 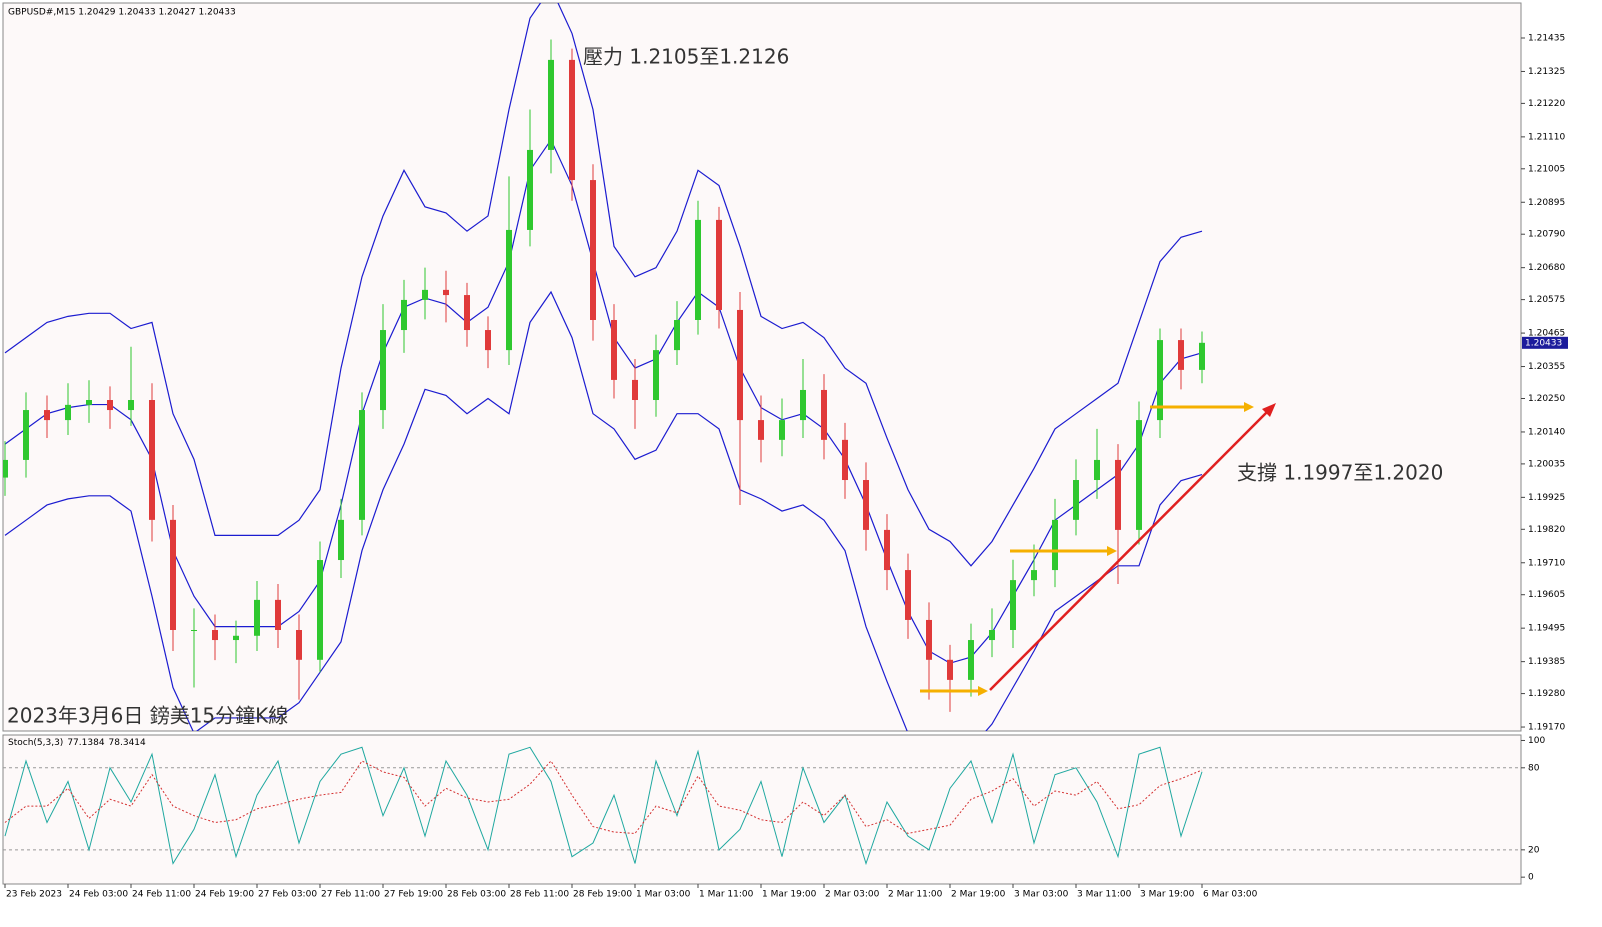 I want to click on y-tick-label: 1.19710, so click(x=1546, y=563).